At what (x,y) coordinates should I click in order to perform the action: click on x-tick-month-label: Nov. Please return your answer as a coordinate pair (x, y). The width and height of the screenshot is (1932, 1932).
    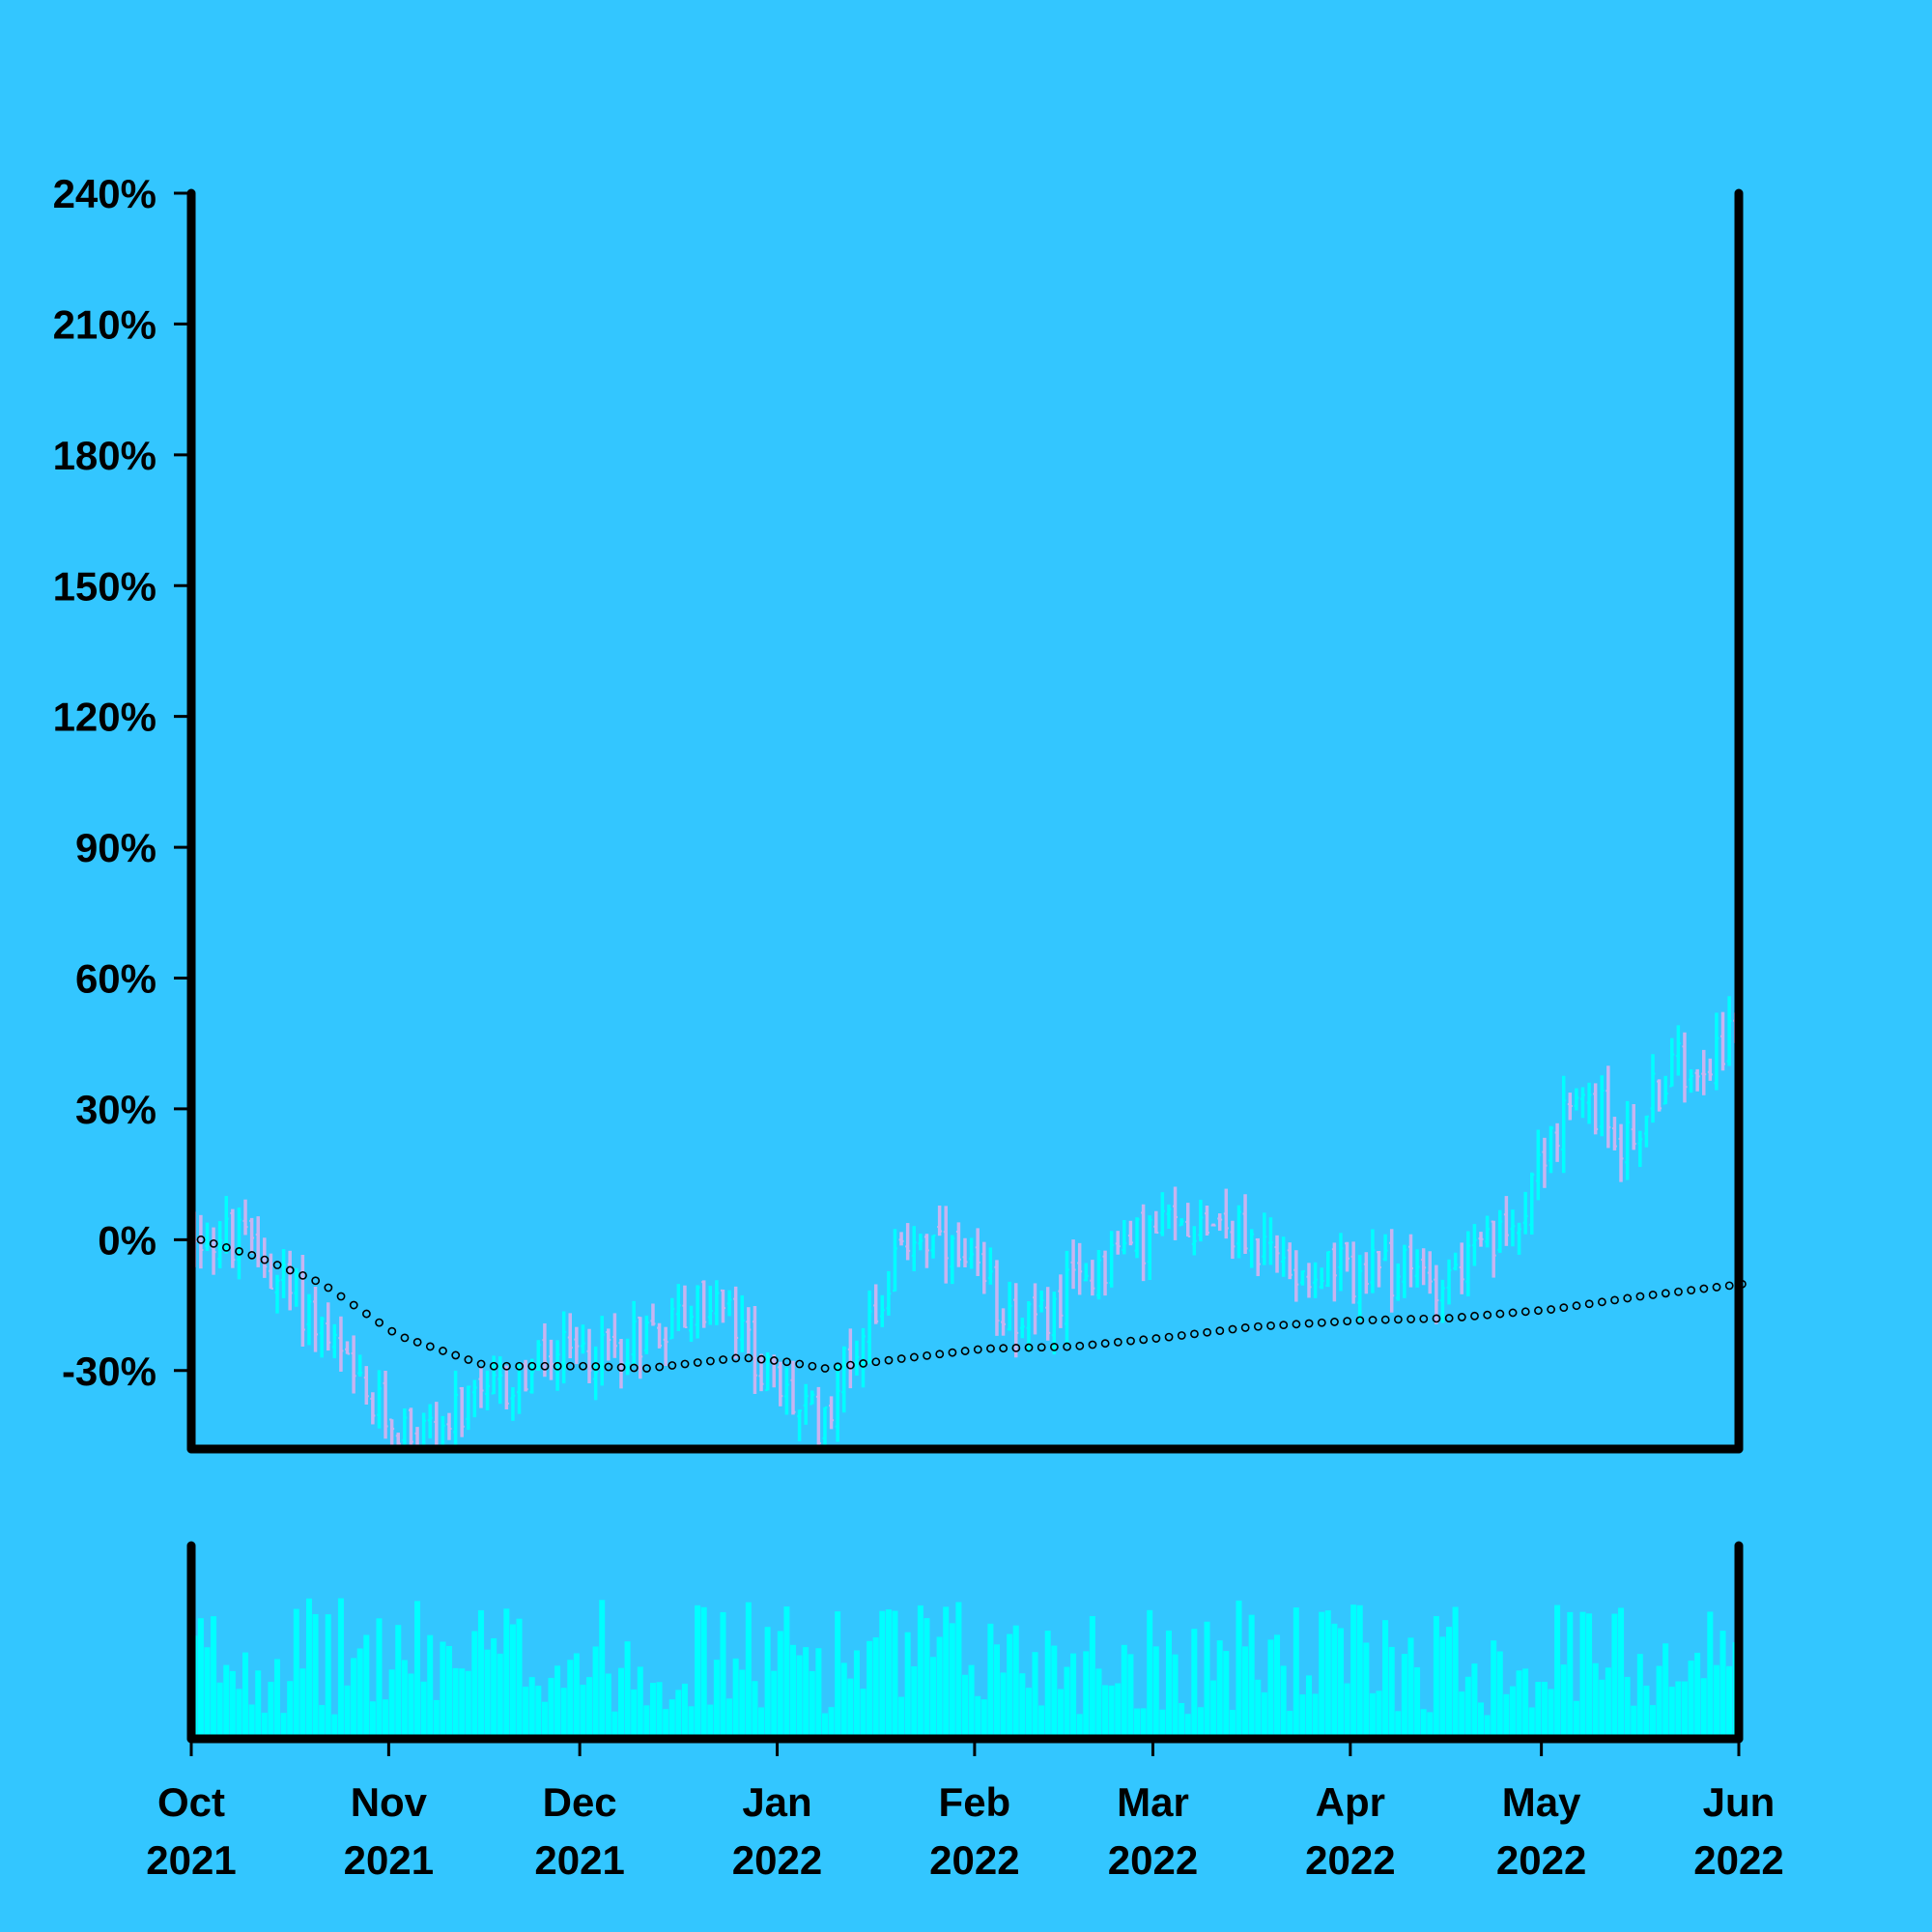
    Looking at the image, I should click on (389, 1802).